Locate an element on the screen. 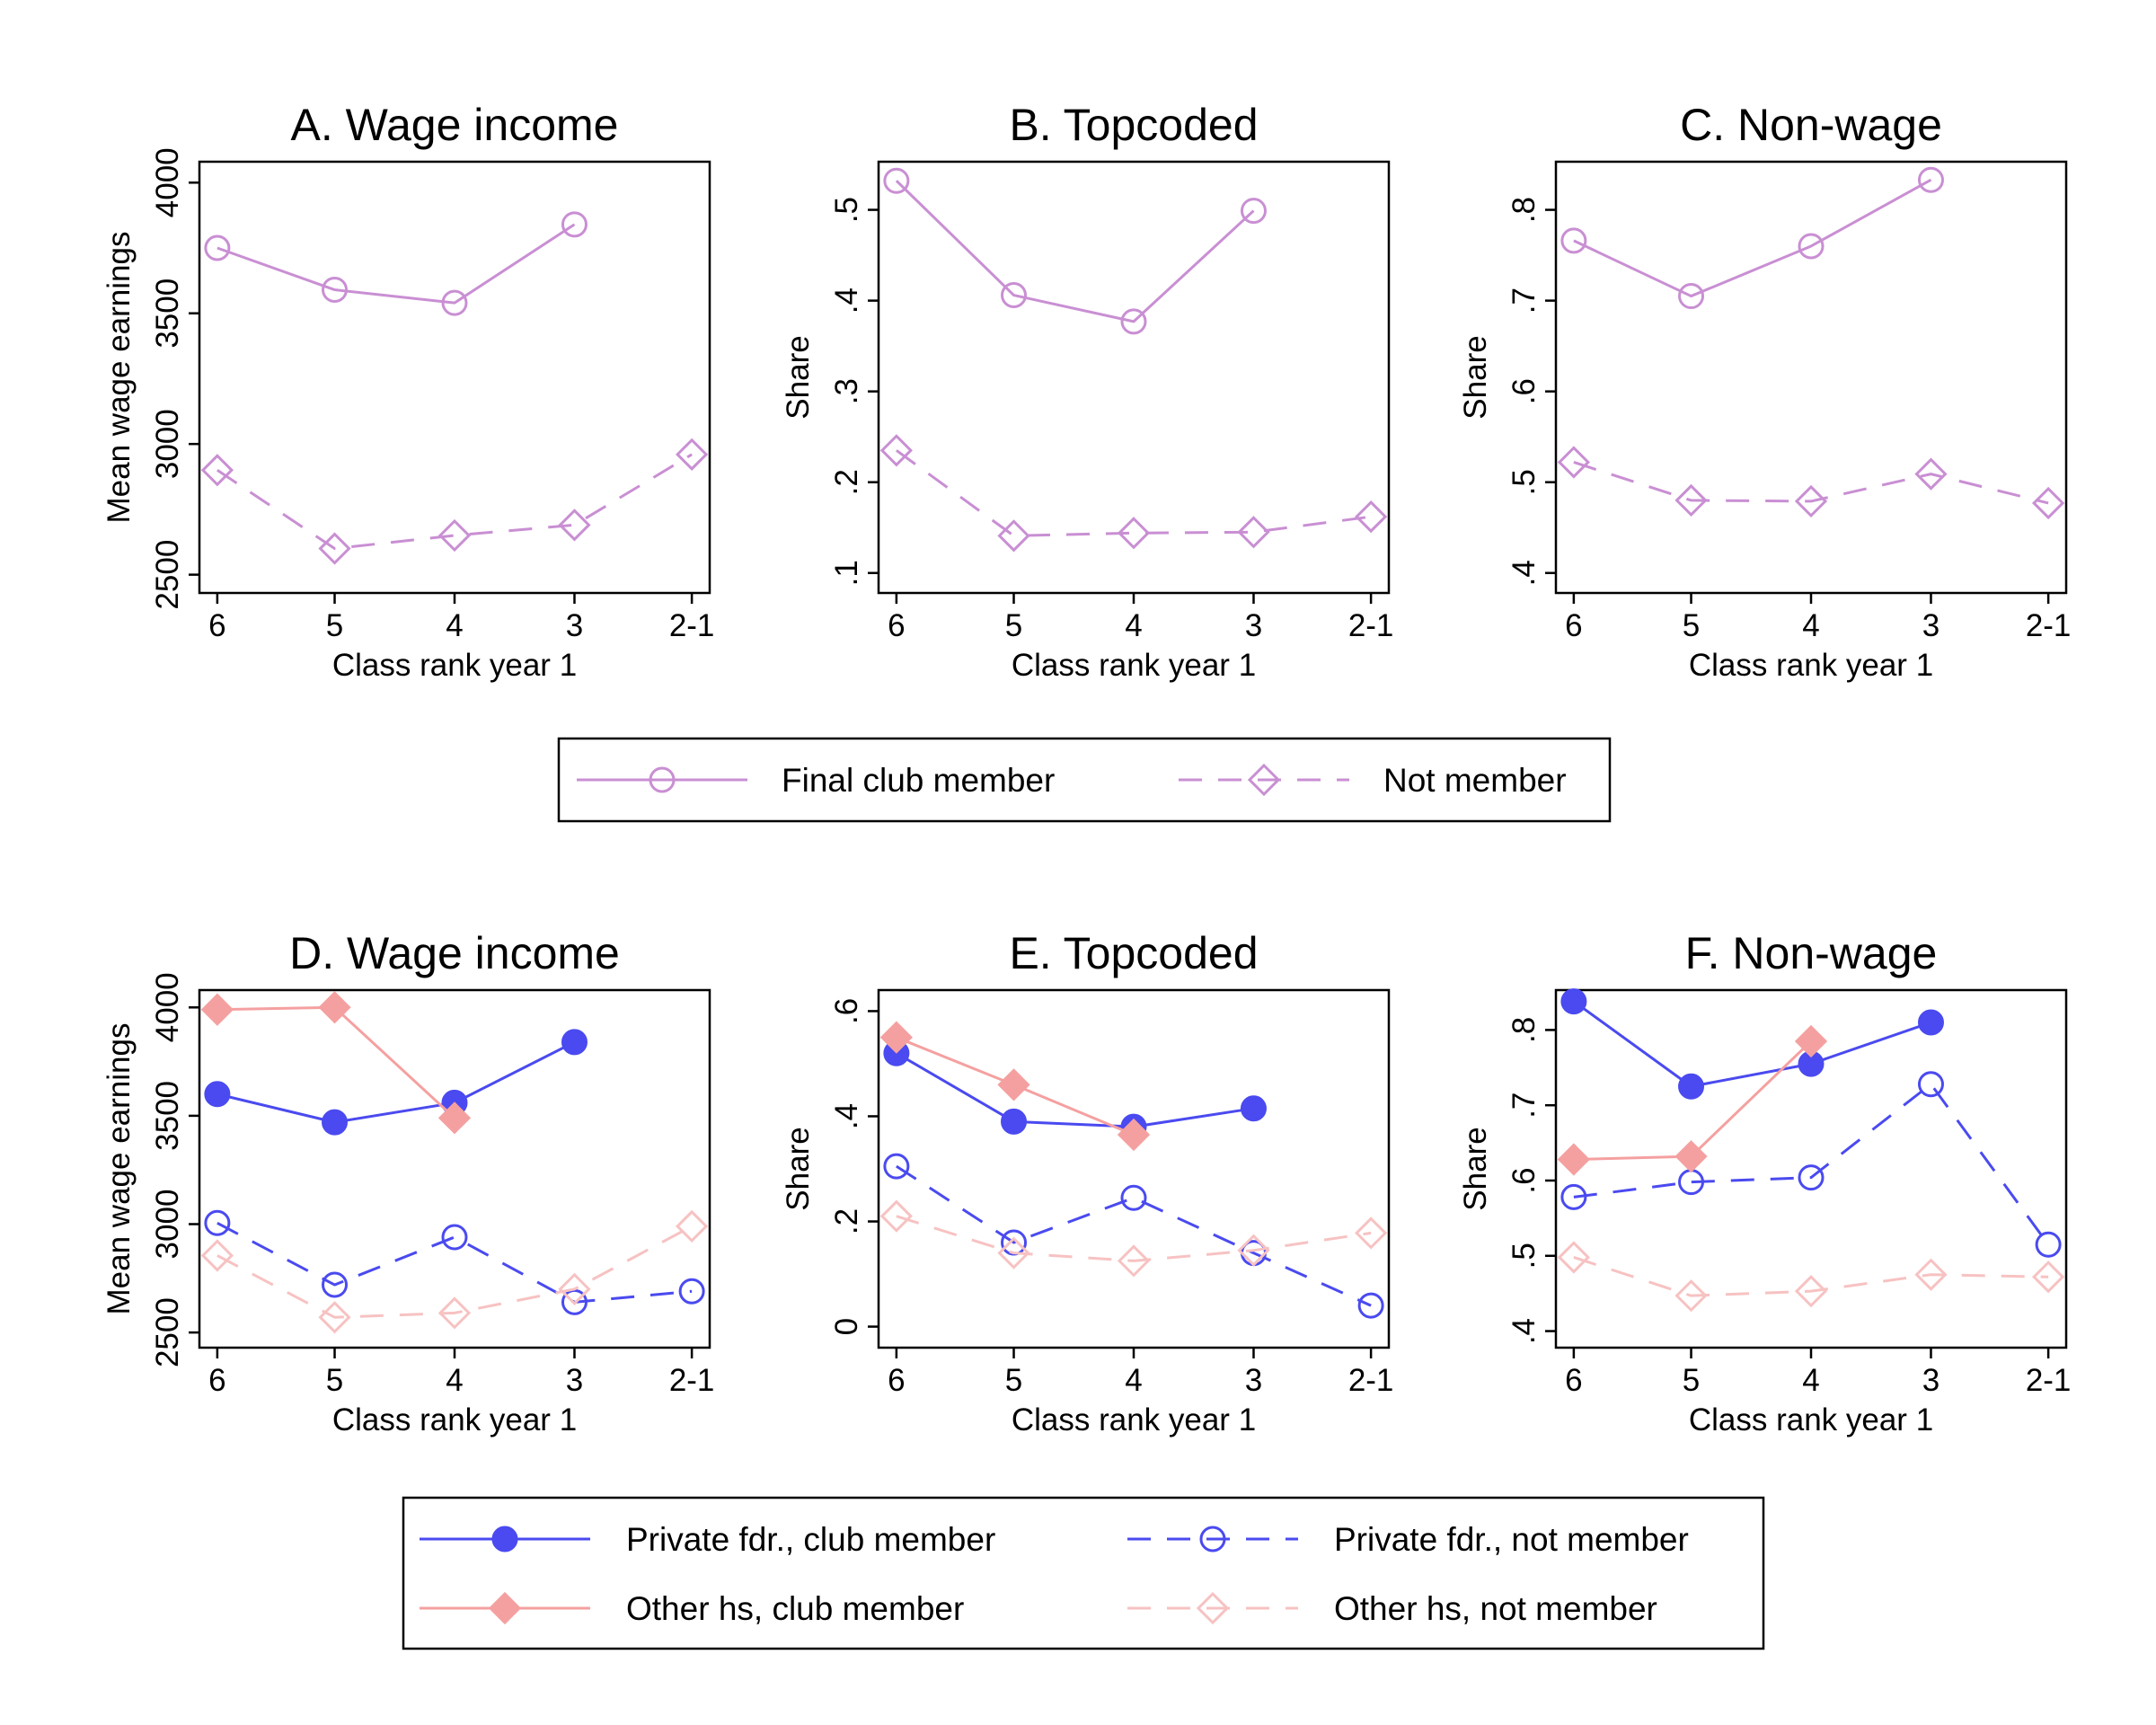 This screenshot has width=2156, height=1725. legend-label: Not member is located at coordinates (1475, 780).